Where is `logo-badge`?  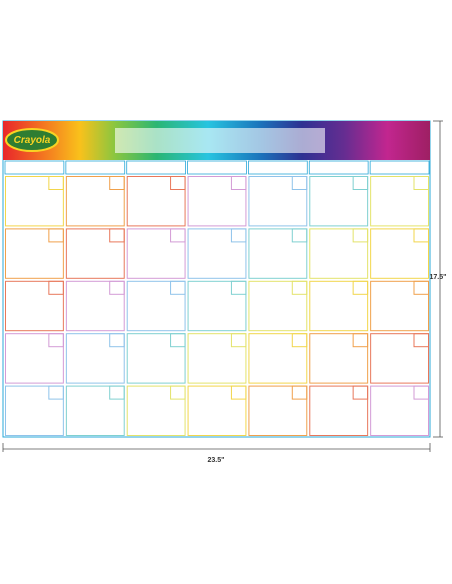
logo-badge is located at coordinates (32, 140).